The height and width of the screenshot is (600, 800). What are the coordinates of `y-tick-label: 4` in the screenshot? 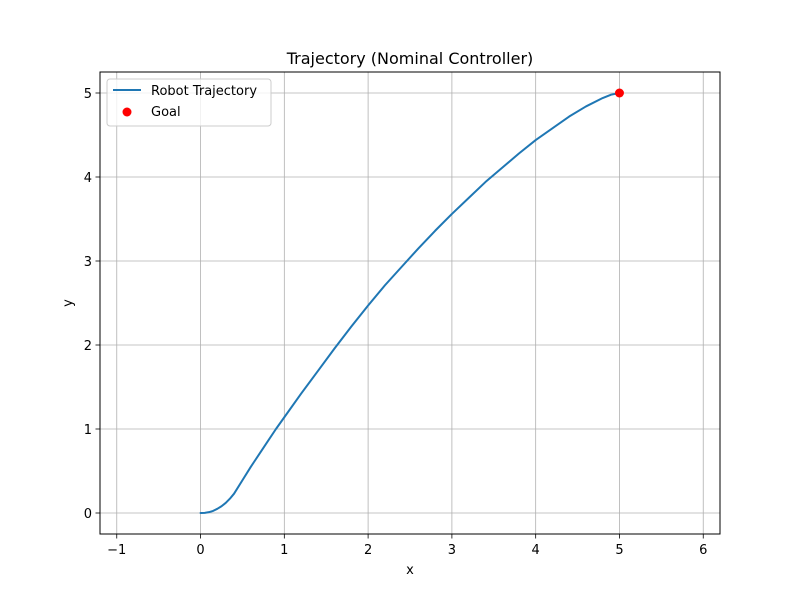 It's located at (88, 178).